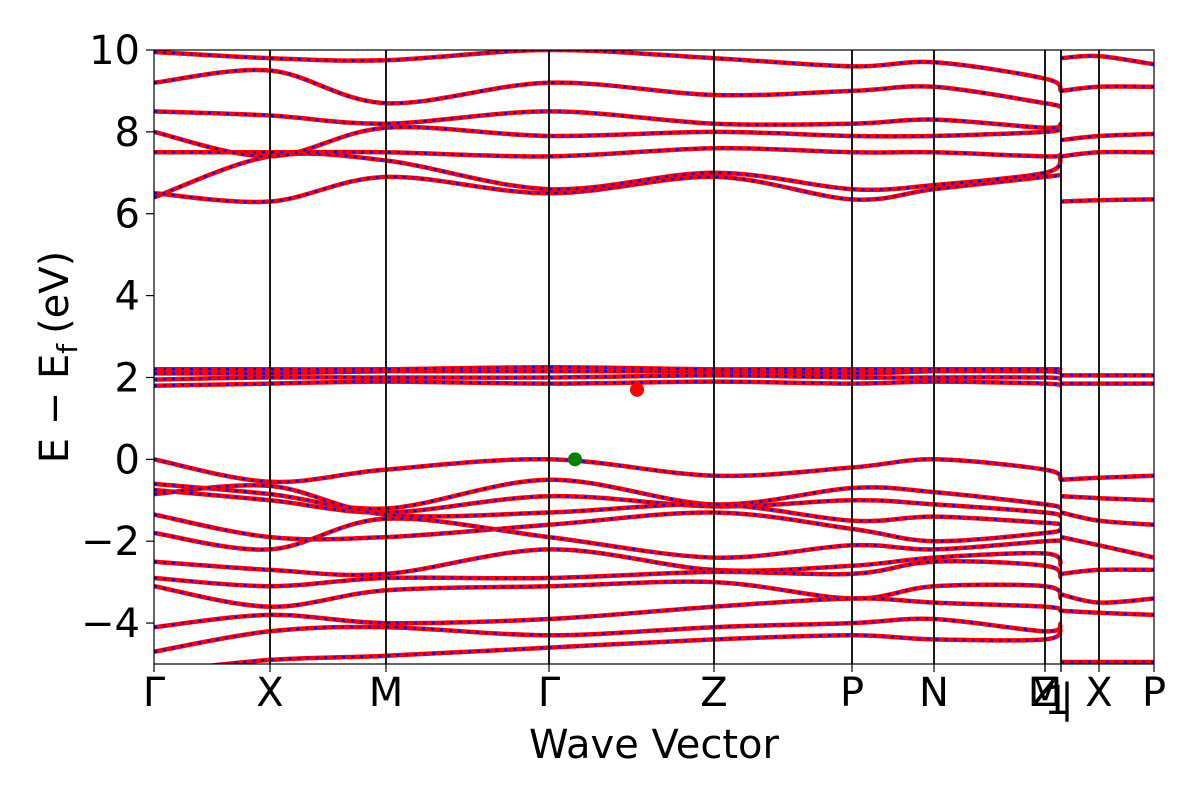 This screenshot has height=800, width=1200. What do you see at coordinates (154, 693) in the screenshot?
I see `x-tick-label-0: Γ` at bounding box center [154, 693].